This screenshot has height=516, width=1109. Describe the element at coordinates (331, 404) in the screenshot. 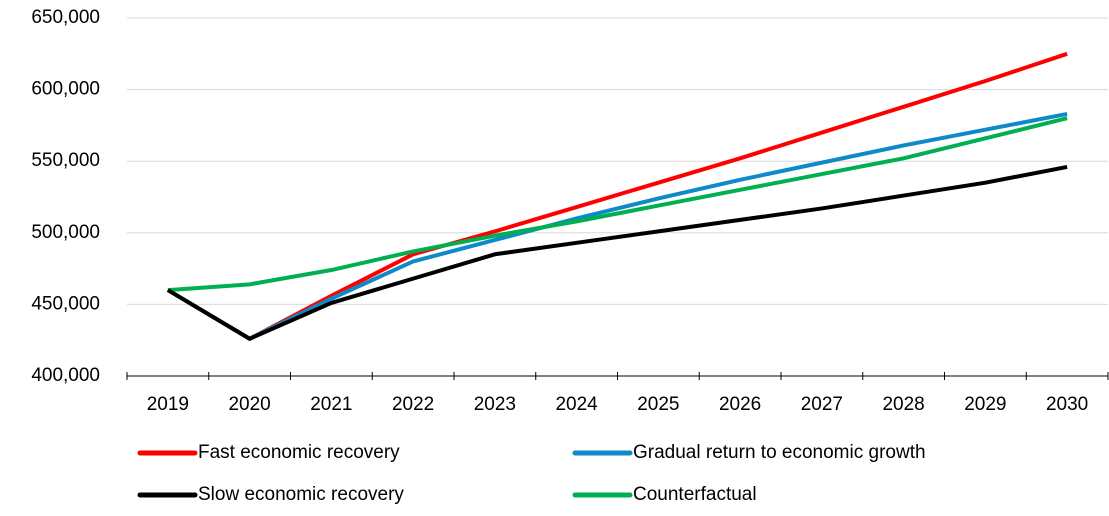

I see `x-tick-label: 2021` at that location.